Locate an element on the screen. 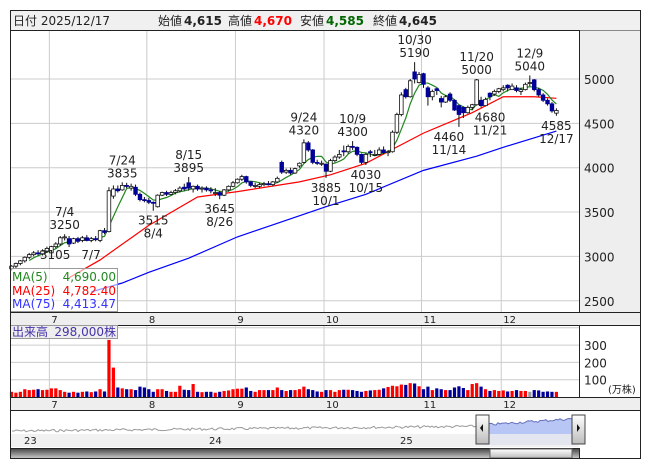 This screenshot has height=470, width=653. month-label: 11 is located at coordinates (429, 405).